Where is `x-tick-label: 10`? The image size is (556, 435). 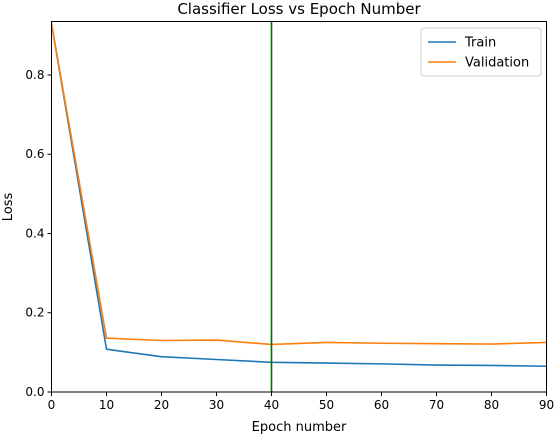
x-tick-label: 10 is located at coordinates (106, 405).